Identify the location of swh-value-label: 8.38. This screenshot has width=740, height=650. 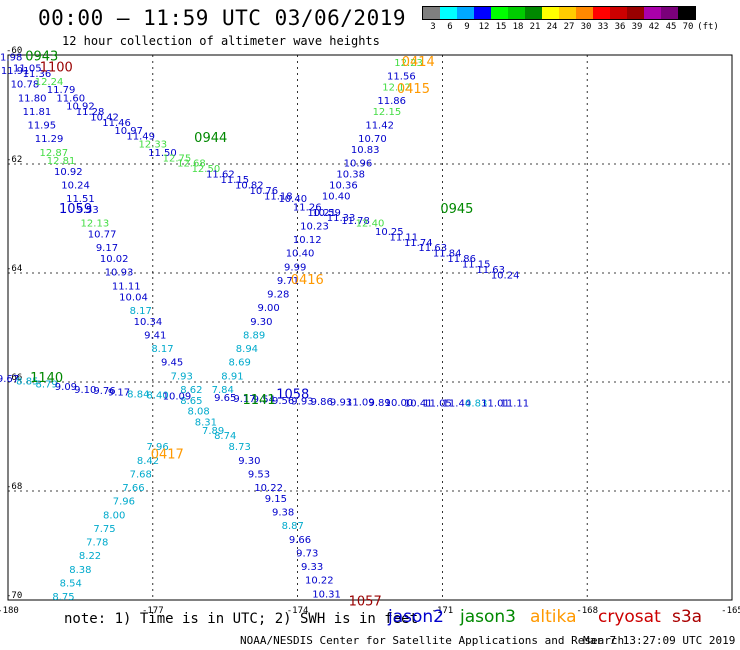
(80, 570).